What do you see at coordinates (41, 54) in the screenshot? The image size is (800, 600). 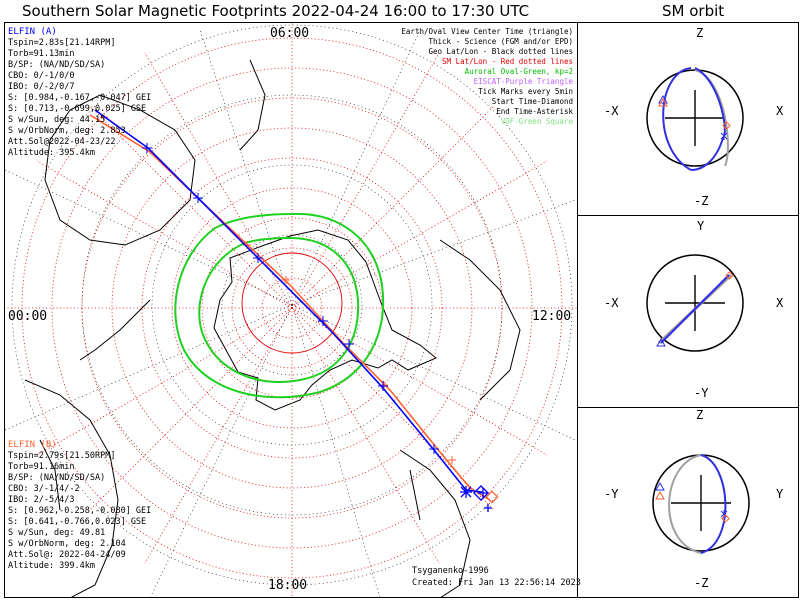 I see `sat-a-line: Torb=91.13min` at bounding box center [41, 54].